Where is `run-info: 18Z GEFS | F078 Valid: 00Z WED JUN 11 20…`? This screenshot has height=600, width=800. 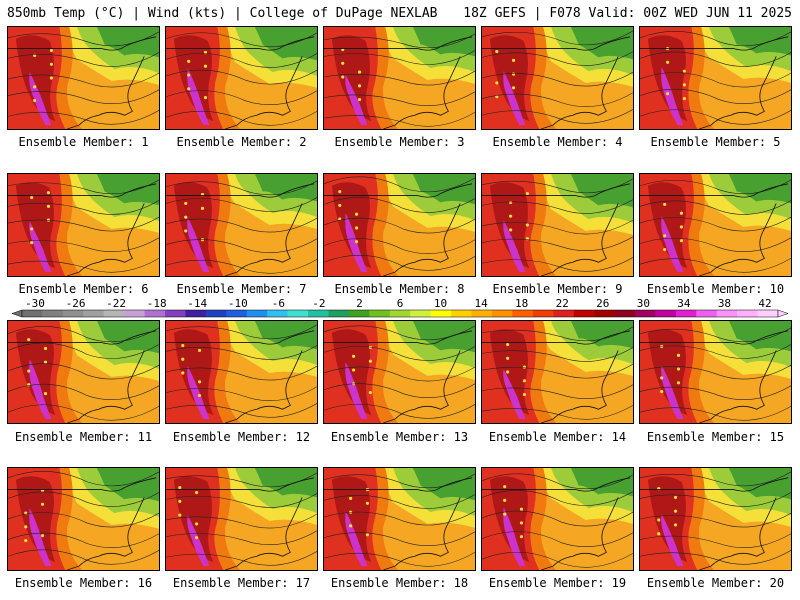
run-info: 18Z GEFS | F078 Valid: 00Z WED JUN 11 20… is located at coordinates (627, 13).